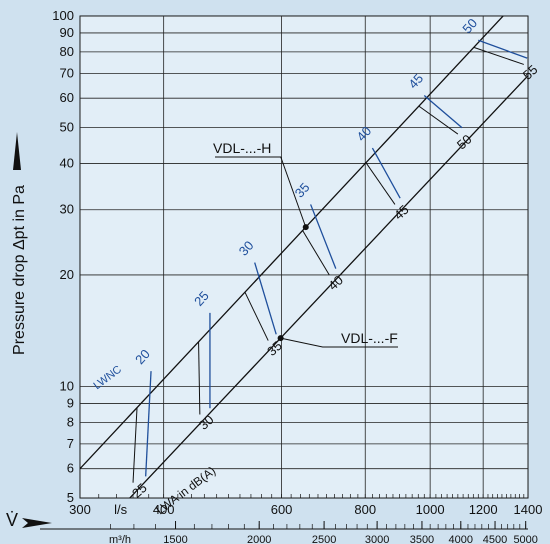 The width and height of the screenshot is (550, 544). What do you see at coordinates (37, 523) in the screenshot?
I see `right-arrow-icon` at bounding box center [37, 523].